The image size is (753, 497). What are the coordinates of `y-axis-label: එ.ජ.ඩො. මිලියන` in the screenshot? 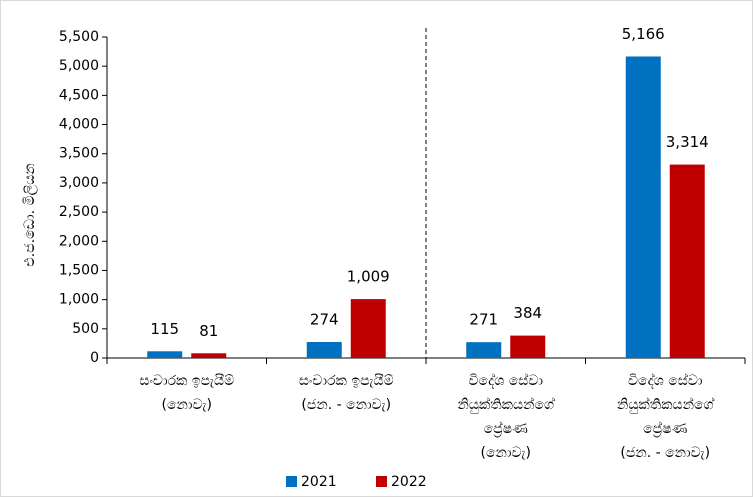 It's located at (30, 214).